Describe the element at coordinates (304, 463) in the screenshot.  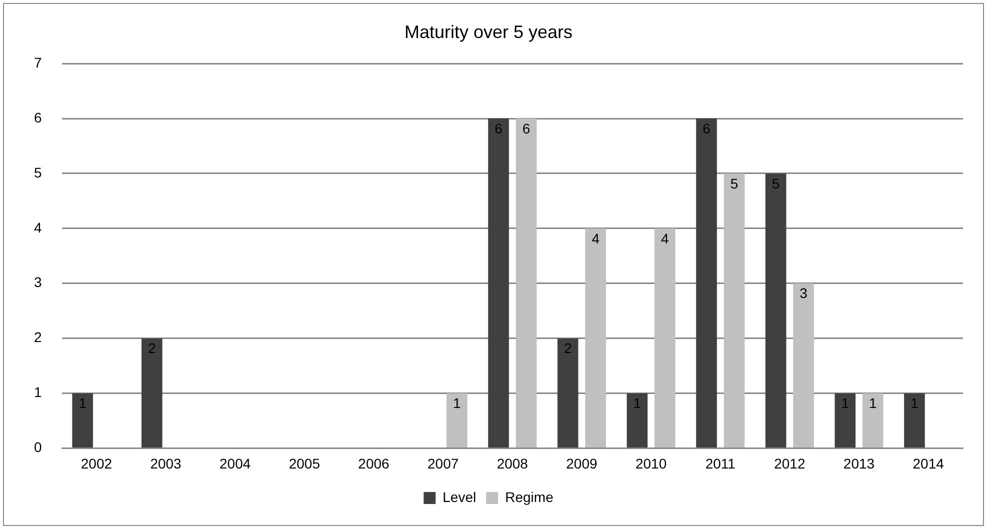
I see `x-tick-label: 2005` at that location.